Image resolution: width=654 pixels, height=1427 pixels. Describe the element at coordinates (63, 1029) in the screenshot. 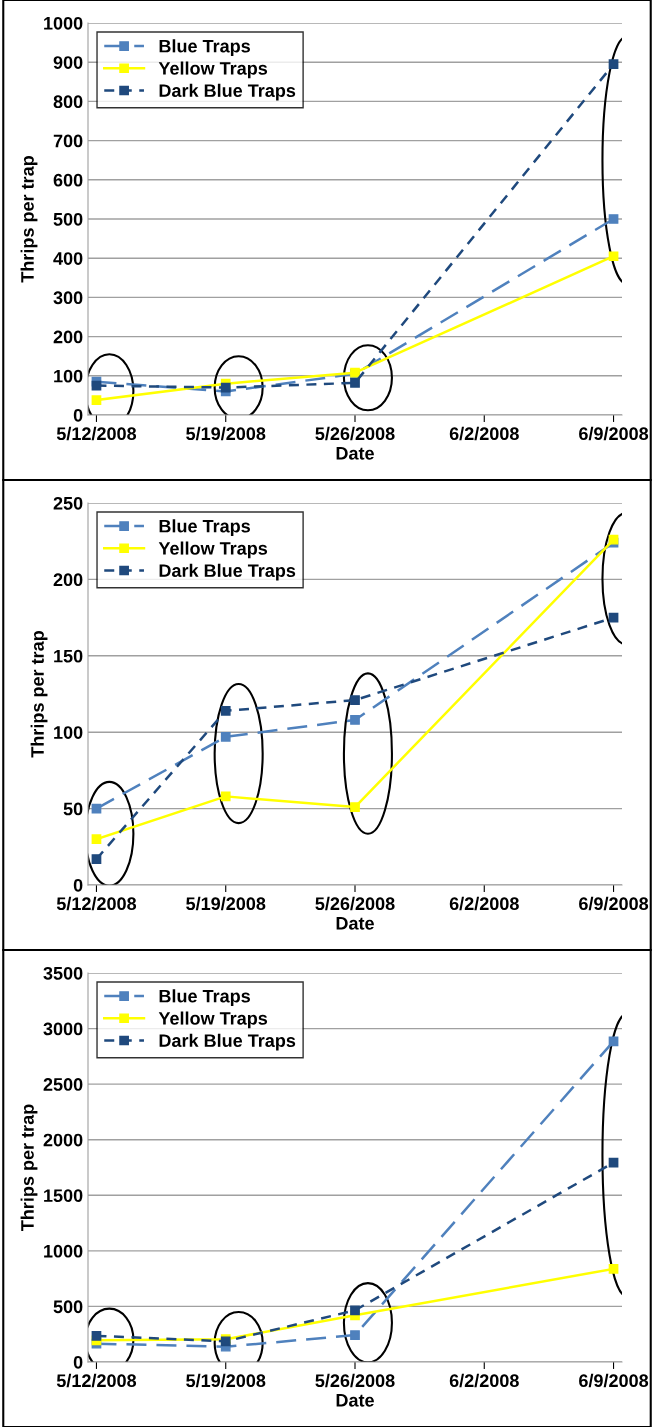

I see `y-tick-label: 3000` at that location.